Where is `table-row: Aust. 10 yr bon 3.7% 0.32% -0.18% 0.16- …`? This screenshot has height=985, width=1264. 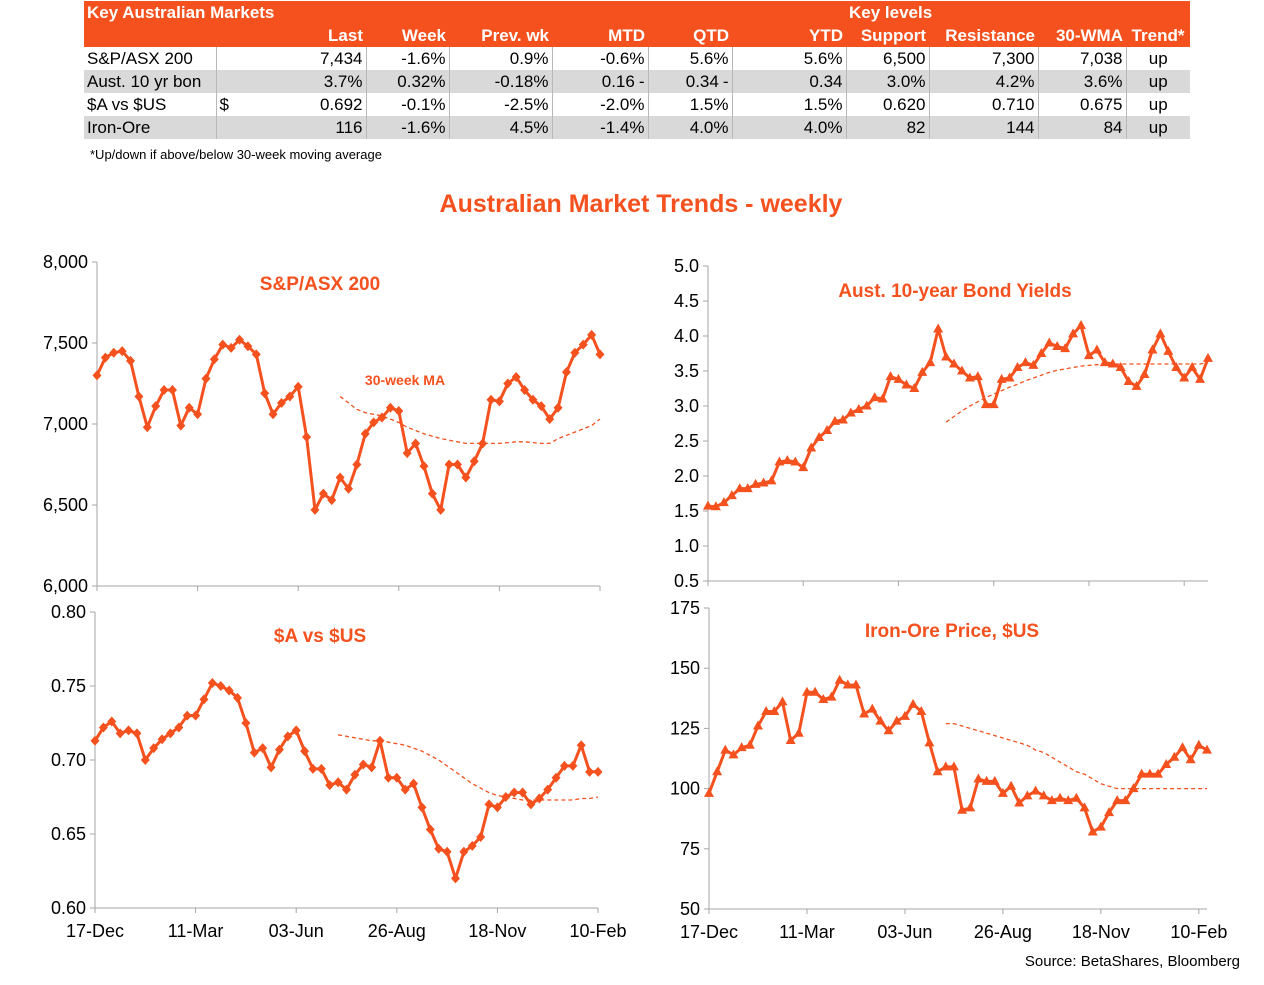 table-row: Aust. 10 yr bon 3.7% 0.32% -0.18% 0.16- … is located at coordinates (637, 81).